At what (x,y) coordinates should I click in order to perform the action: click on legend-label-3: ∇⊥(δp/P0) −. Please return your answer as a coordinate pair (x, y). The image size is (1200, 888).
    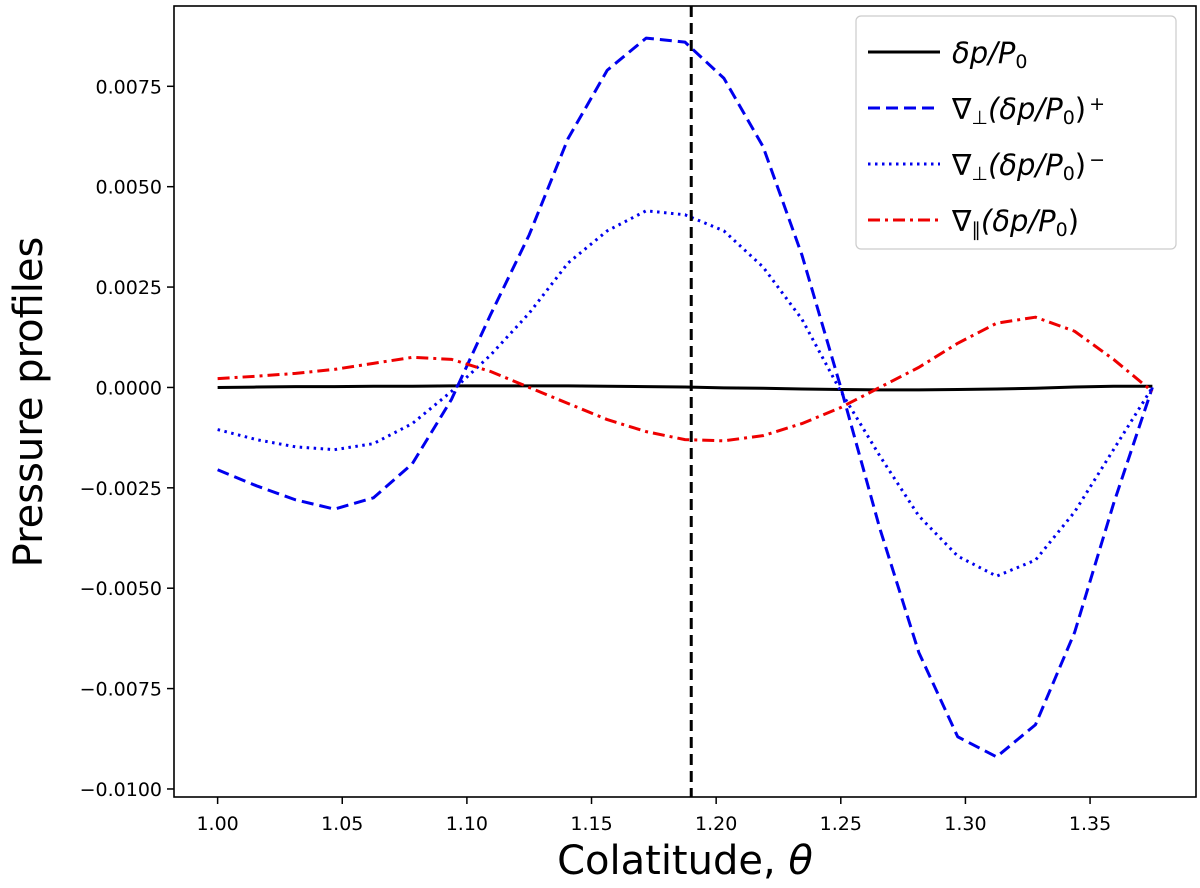
    Looking at the image, I should click on (1028, 166).